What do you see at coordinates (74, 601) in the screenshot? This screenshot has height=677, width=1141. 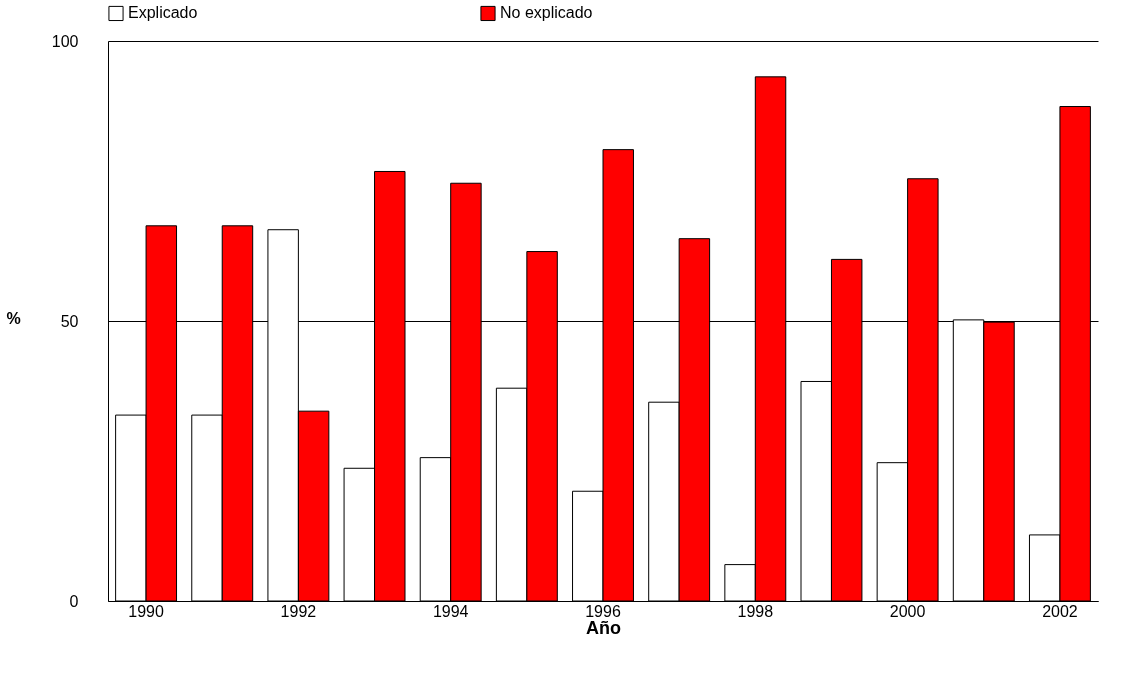 I see `y-tick-label: 0` at bounding box center [74, 601].